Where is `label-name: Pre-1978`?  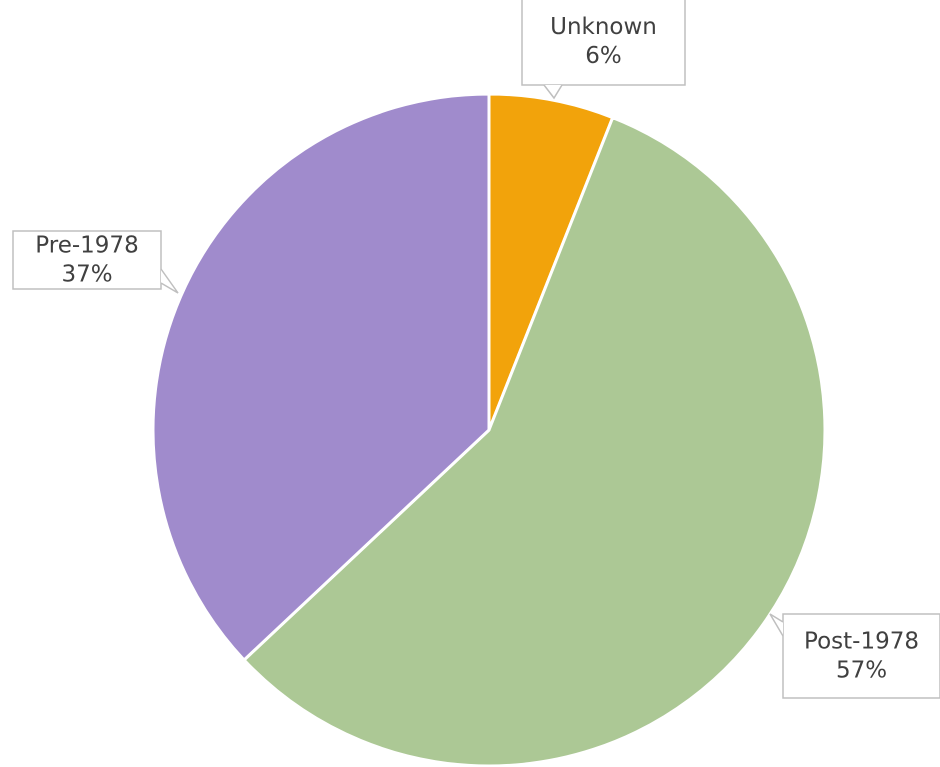 label-name: Pre-1978 is located at coordinates (86, 246).